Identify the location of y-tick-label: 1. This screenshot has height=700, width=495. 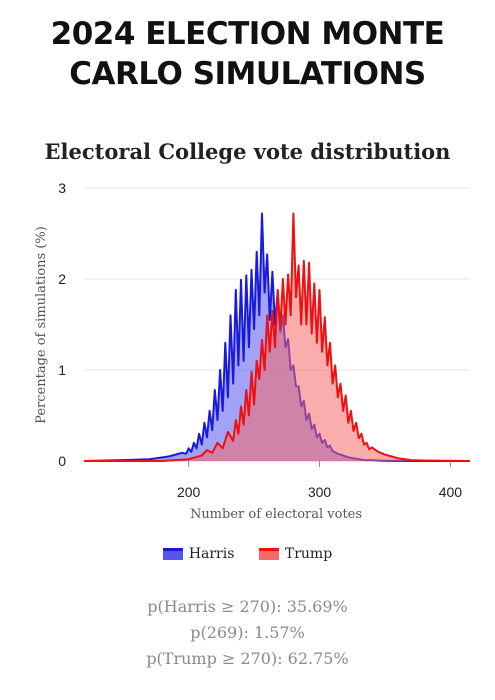
(62, 370).